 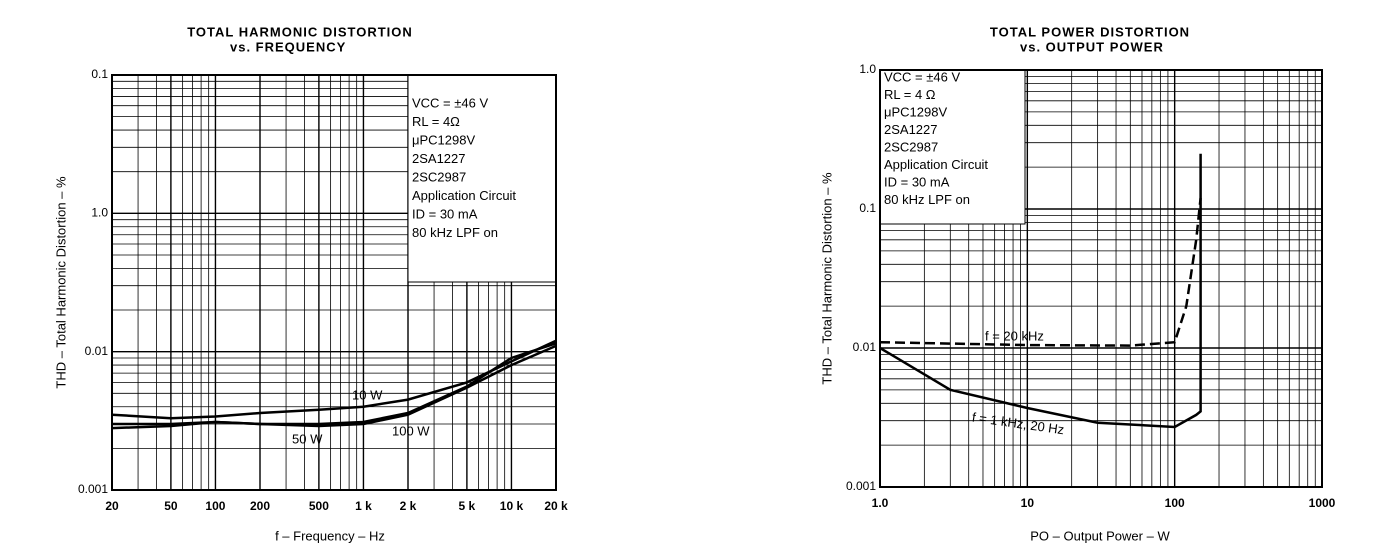 What do you see at coordinates (367, 394) in the screenshot?
I see `curve-label: 10 W` at bounding box center [367, 394].